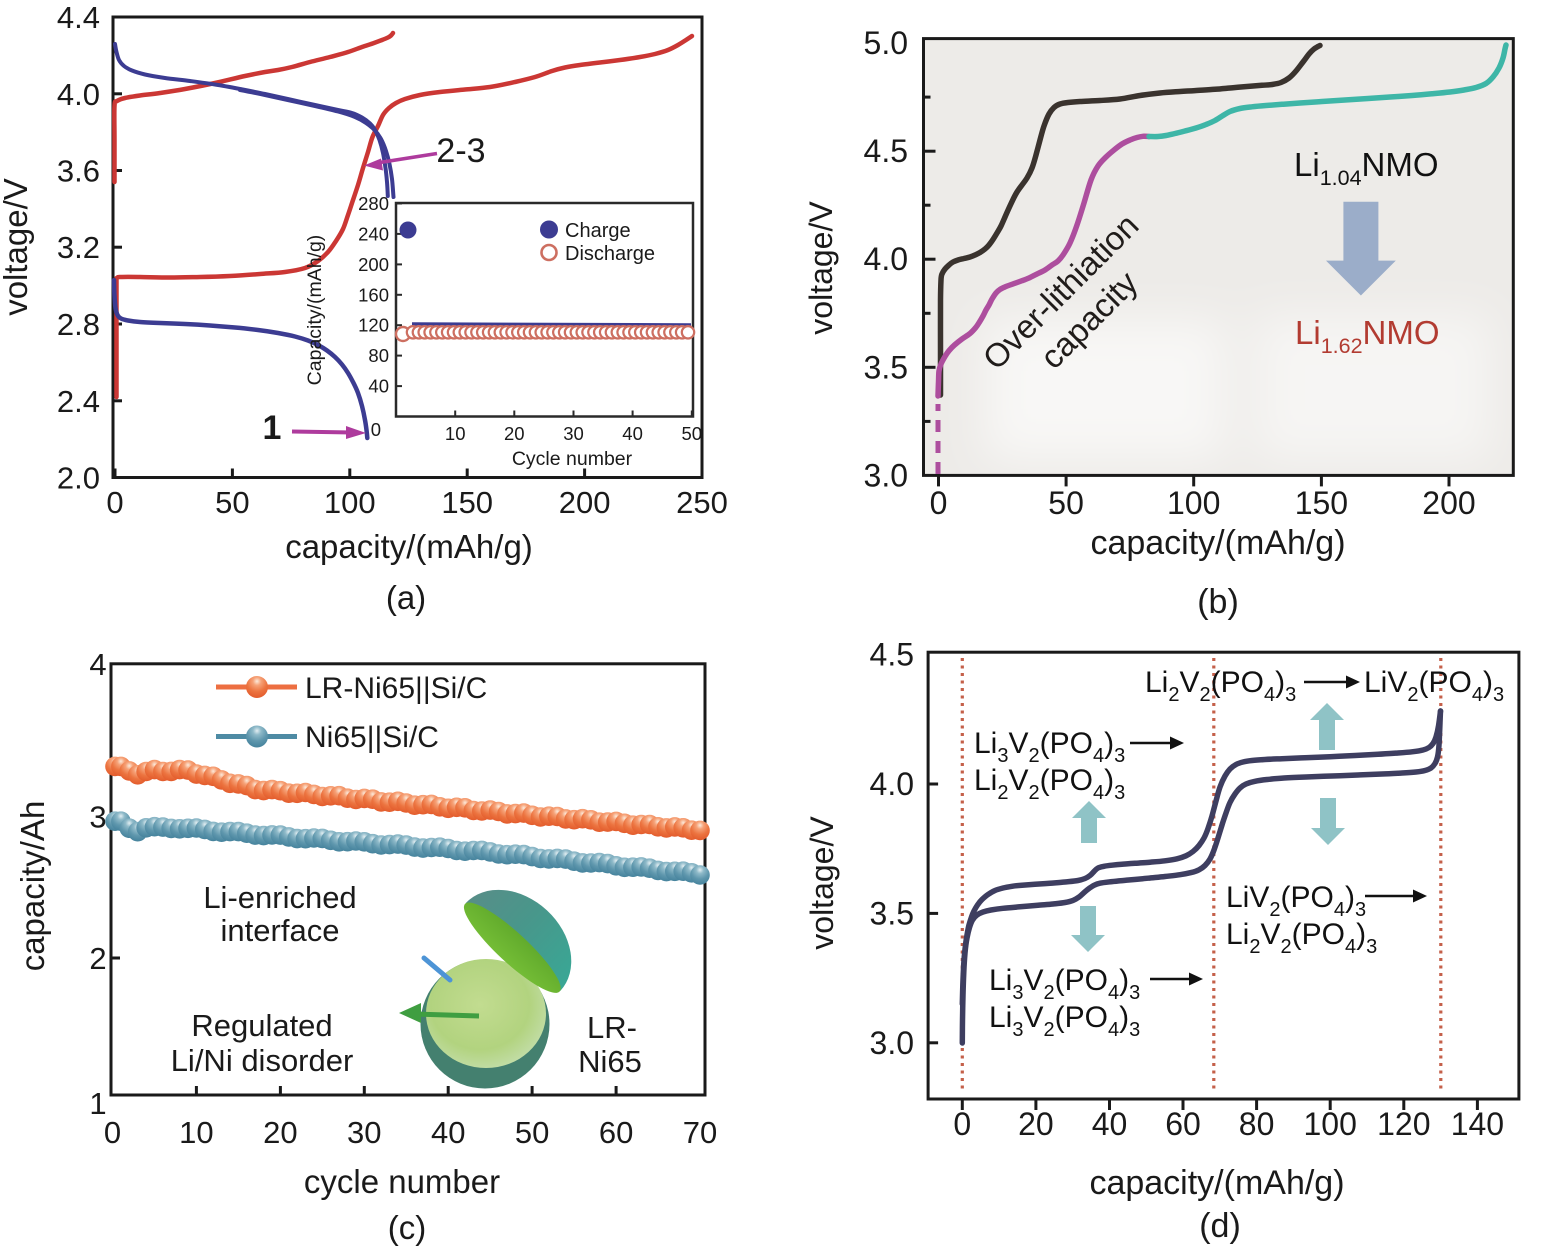 The image size is (1556, 1256). I want to click on svg-text: 3, so click(97, 816).